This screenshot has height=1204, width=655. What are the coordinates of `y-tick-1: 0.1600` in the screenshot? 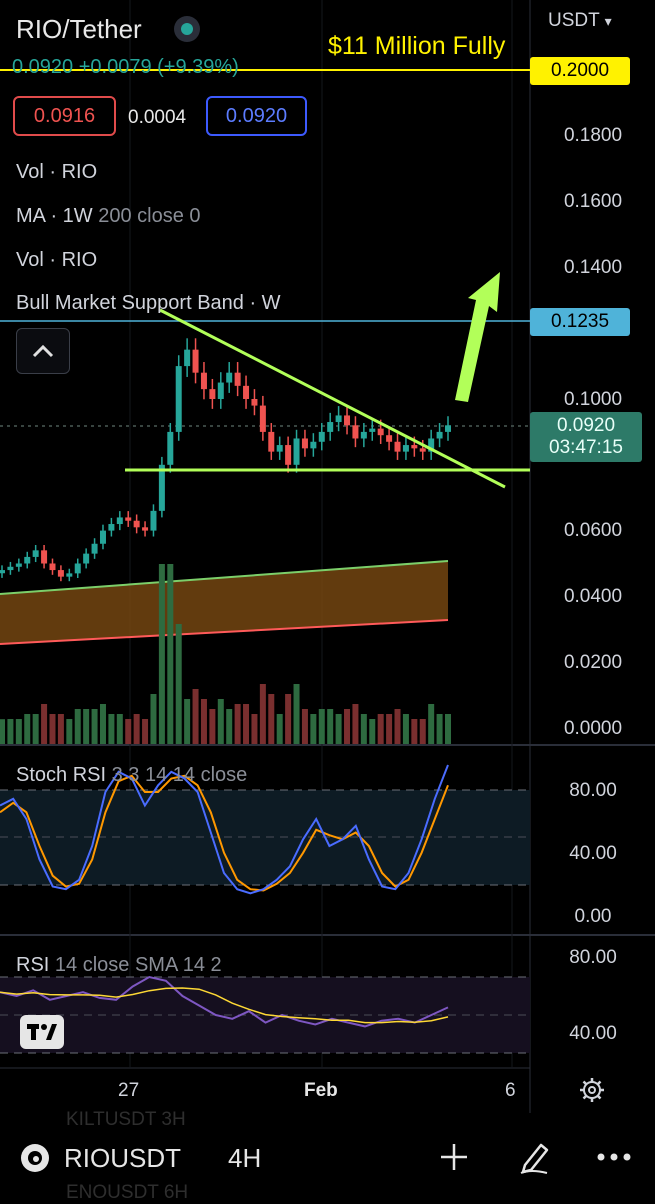 It's located at (593, 201).